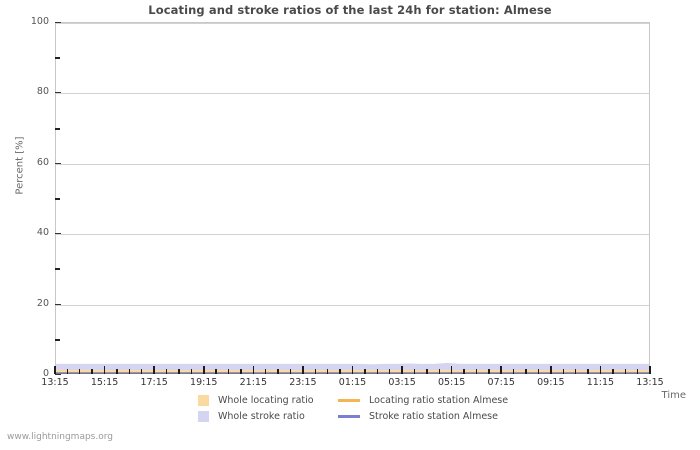  I want to click on legend-entry-whole-locating-ratio: Whole locating ratio, so click(268, 400).